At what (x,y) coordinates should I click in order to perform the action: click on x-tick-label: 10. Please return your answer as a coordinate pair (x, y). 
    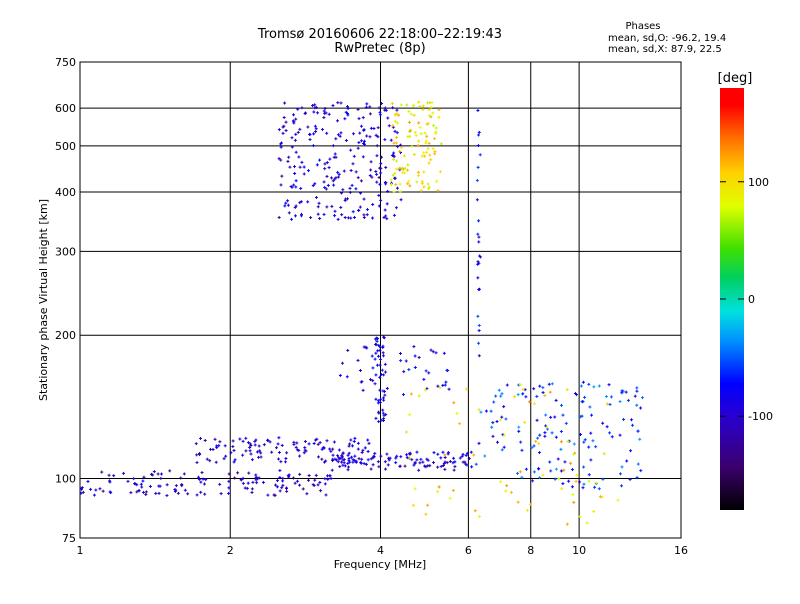
    Looking at the image, I should click on (579, 550).